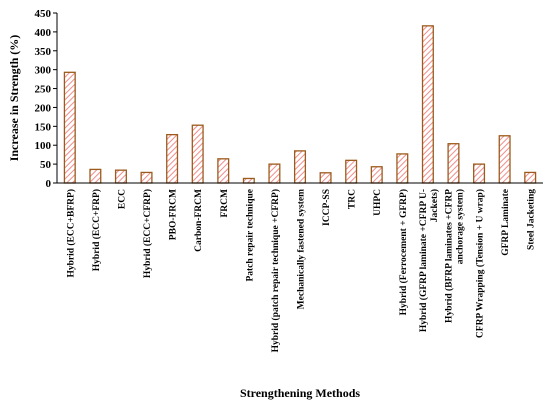 Image resolution: width=550 pixels, height=405 pixels. Describe the element at coordinates (459, 226) in the screenshot. I see `x-tick-label-line: anchorage system)` at that location.